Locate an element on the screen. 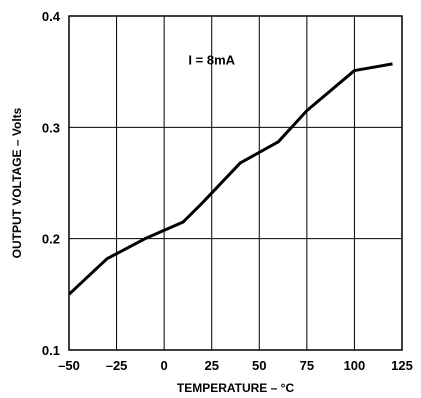 This screenshot has height=398, width=421. annotation-label: I = 8mA is located at coordinates (211, 60).